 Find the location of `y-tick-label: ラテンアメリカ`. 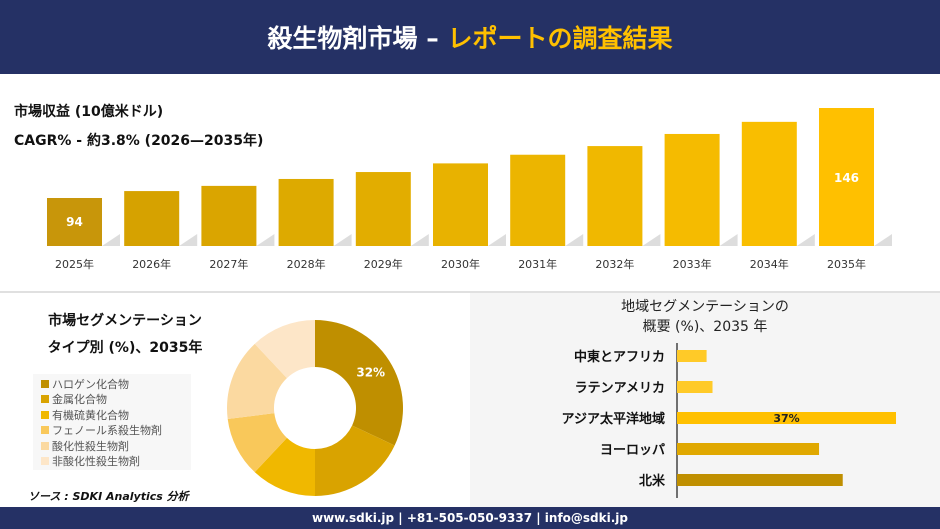

y-tick-label: ラテンアメリカ is located at coordinates (620, 388).